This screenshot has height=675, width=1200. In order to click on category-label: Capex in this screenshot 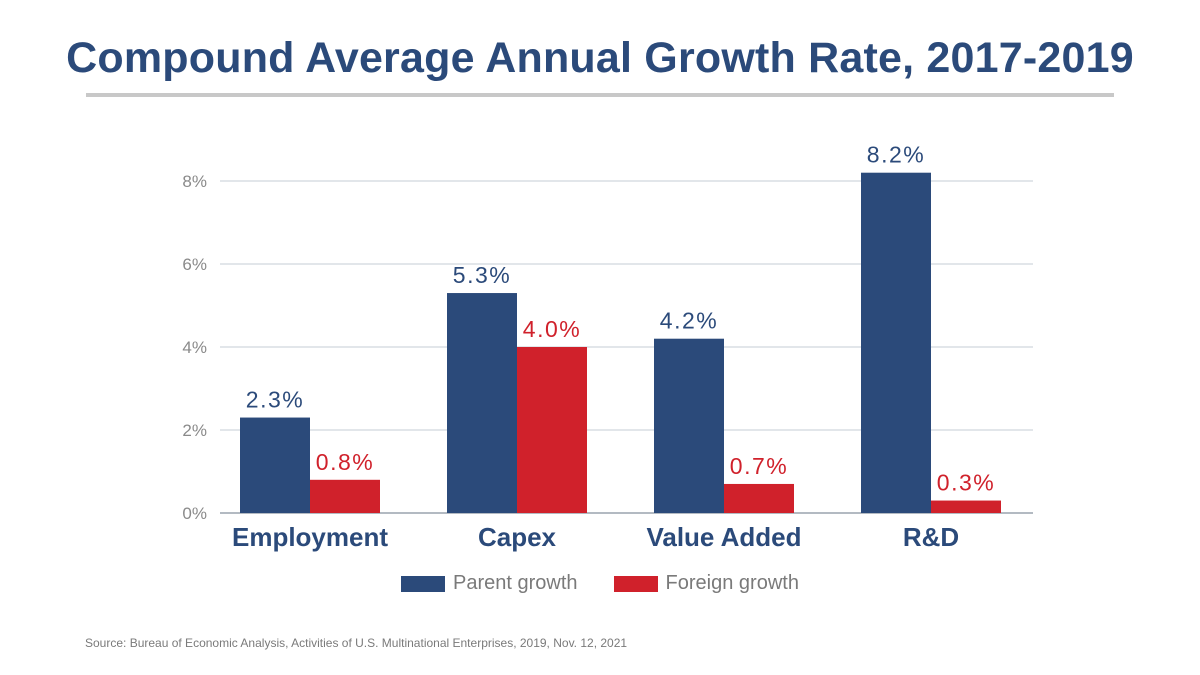, I will do `click(517, 537)`.